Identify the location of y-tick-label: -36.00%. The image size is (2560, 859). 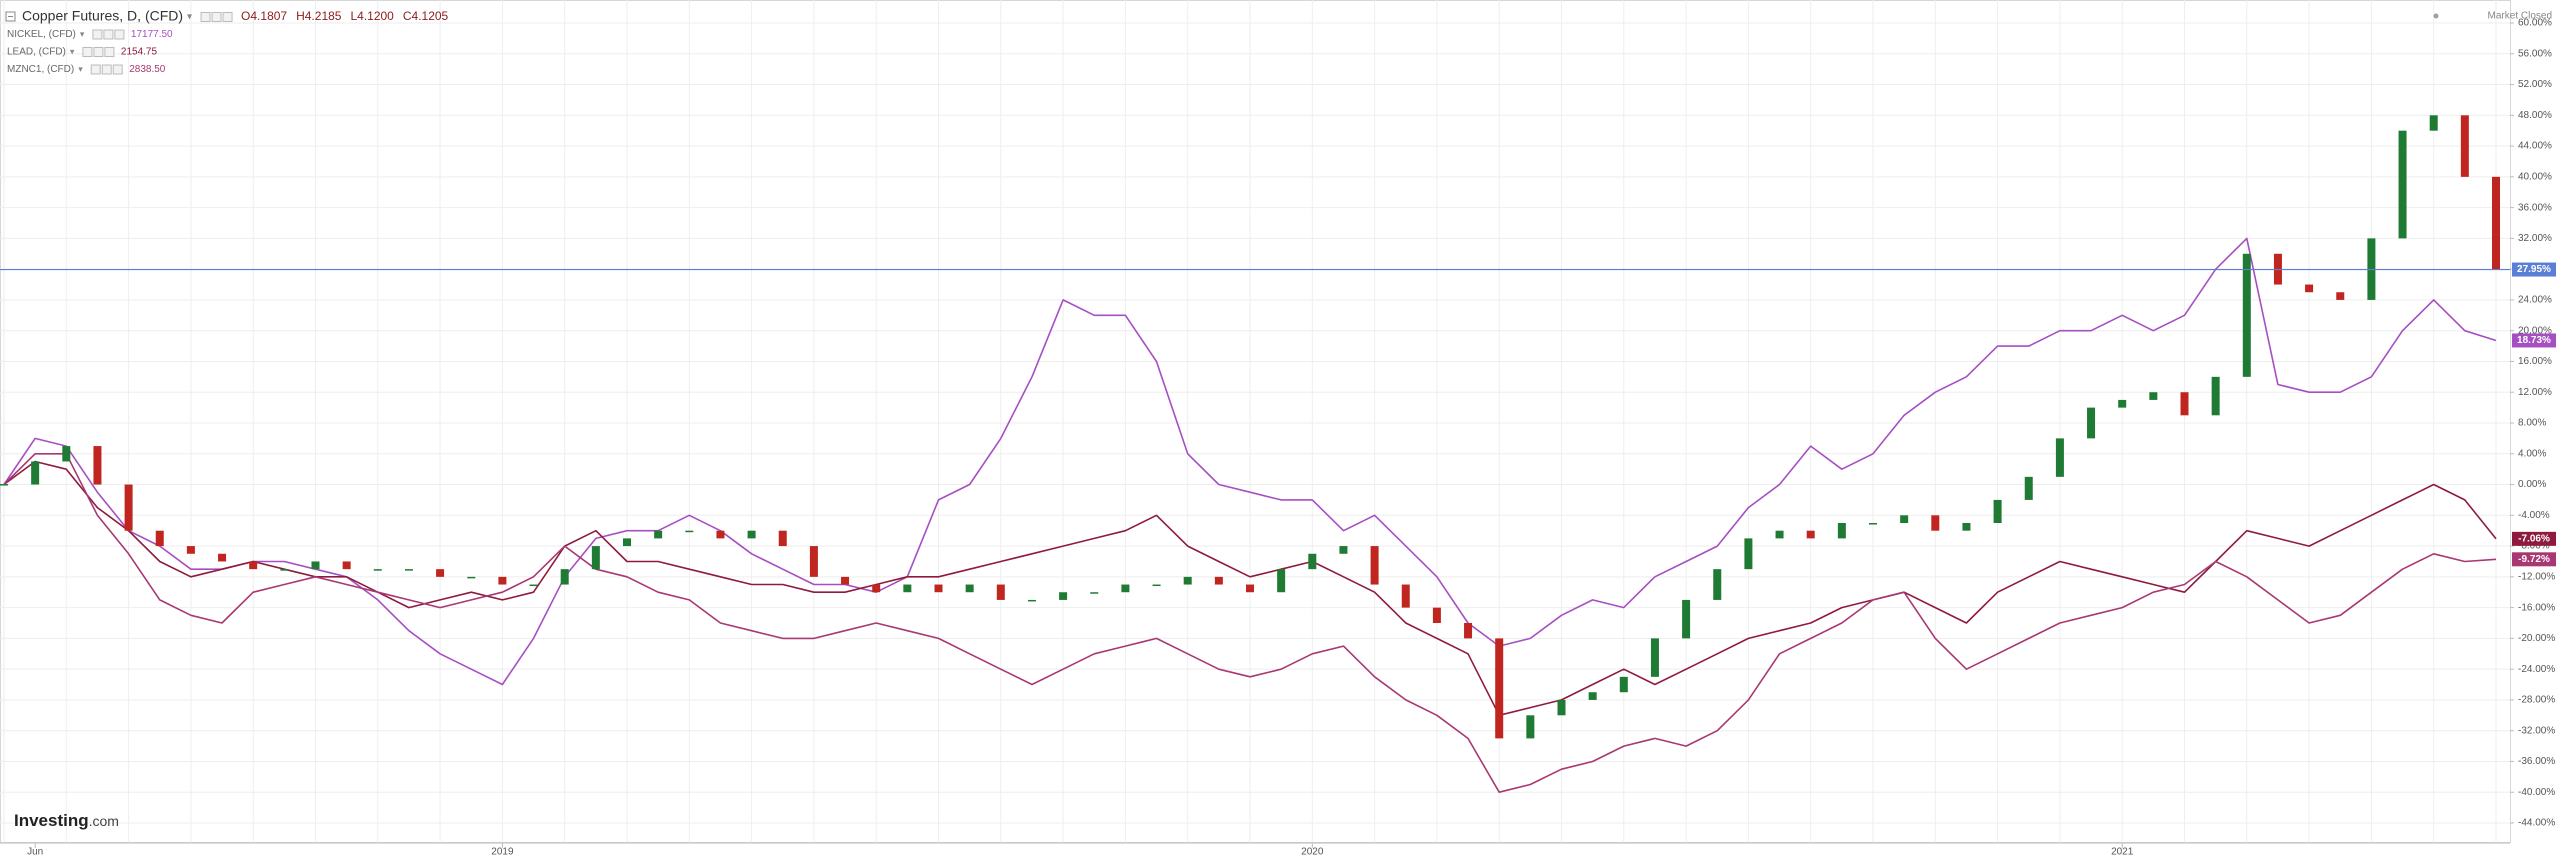
(2536, 761).